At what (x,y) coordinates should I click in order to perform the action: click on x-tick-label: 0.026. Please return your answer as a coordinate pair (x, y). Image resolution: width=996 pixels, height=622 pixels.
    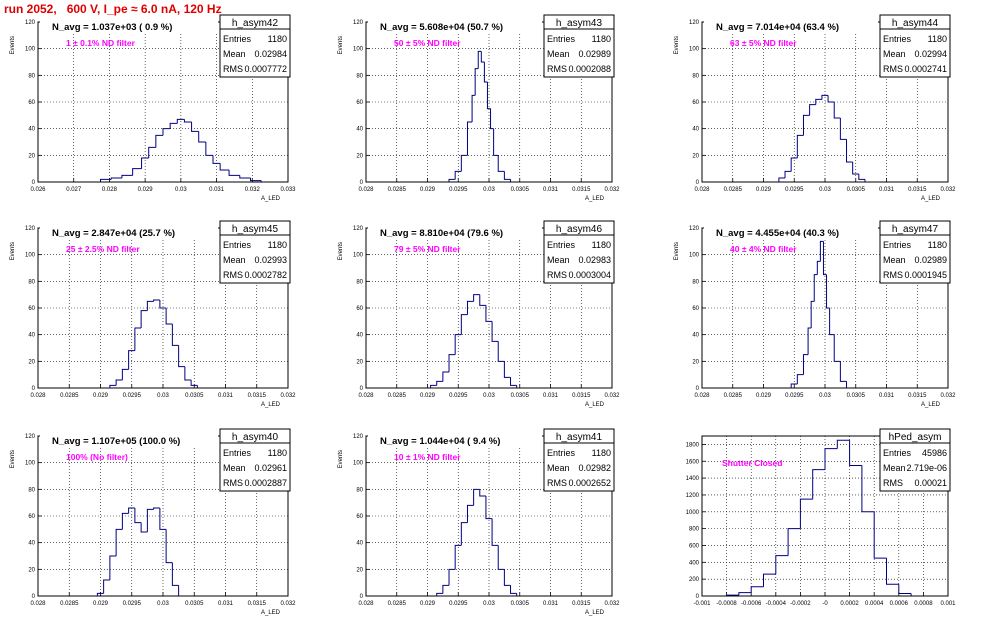
    Looking at the image, I should click on (38, 190).